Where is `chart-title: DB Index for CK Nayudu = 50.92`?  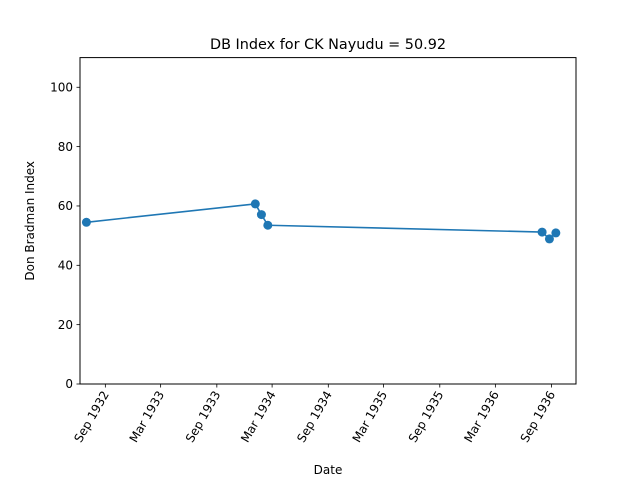
chart-title: DB Index for CK Nayudu = 50.92 is located at coordinates (328, 45).